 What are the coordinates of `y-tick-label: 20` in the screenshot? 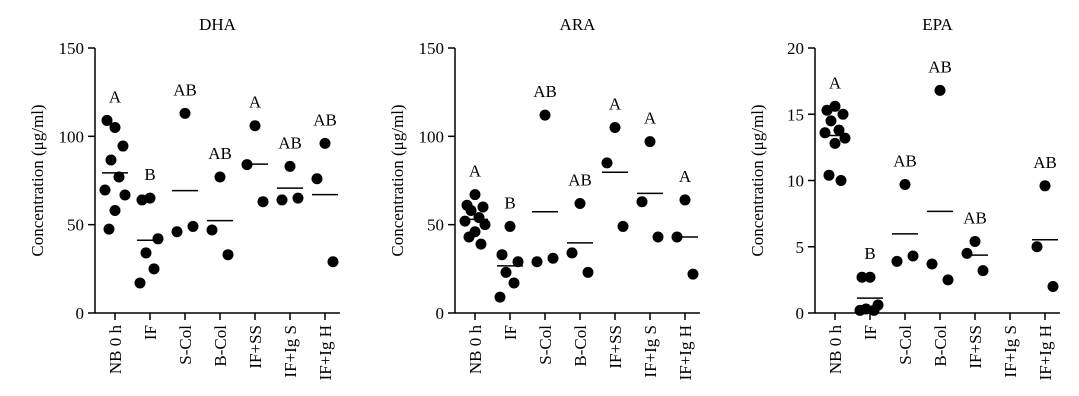 It's located at (795, 48).